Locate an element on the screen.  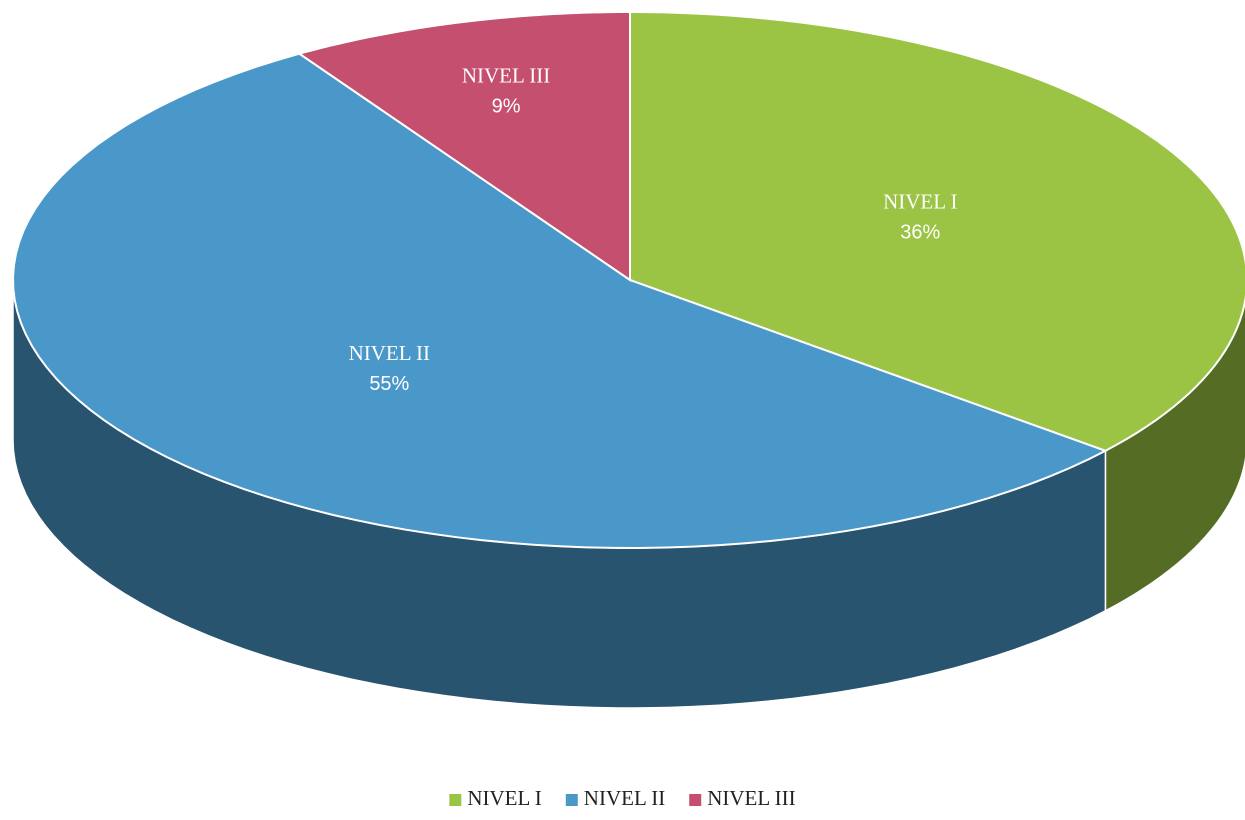
legend: NIVEL I NIVEL II NIVEL III is located at coordinates (622, 798).